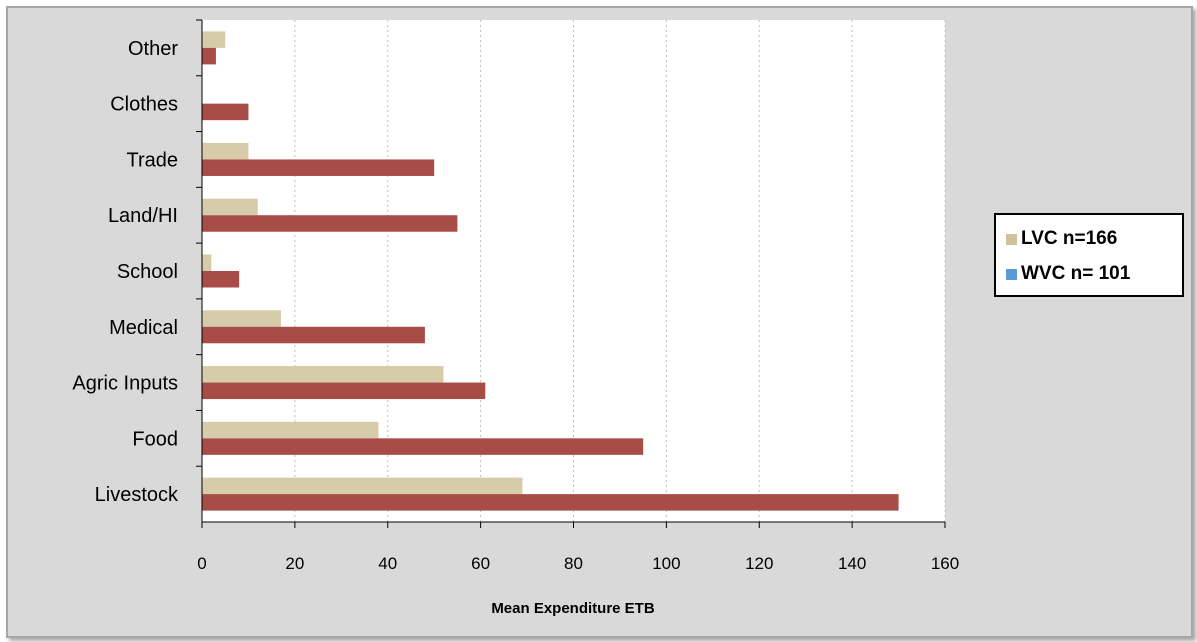 The width and height of the screenshot is (1197, 642). What do you see at coordinates (152, 160) in the screenshot?
I see `category-label: Trade` at bounding box center [152, 160].